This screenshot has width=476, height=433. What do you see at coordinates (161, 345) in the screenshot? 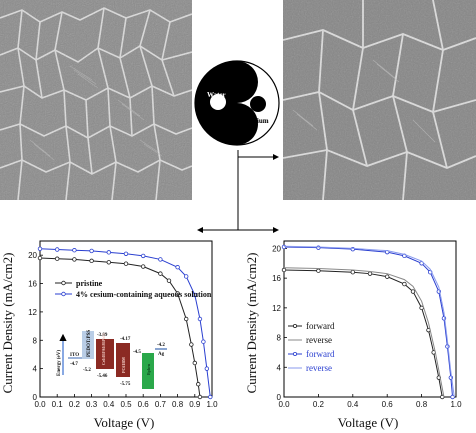
I see `inset-ag-level: -4.2` at bounding box center [161, 345].